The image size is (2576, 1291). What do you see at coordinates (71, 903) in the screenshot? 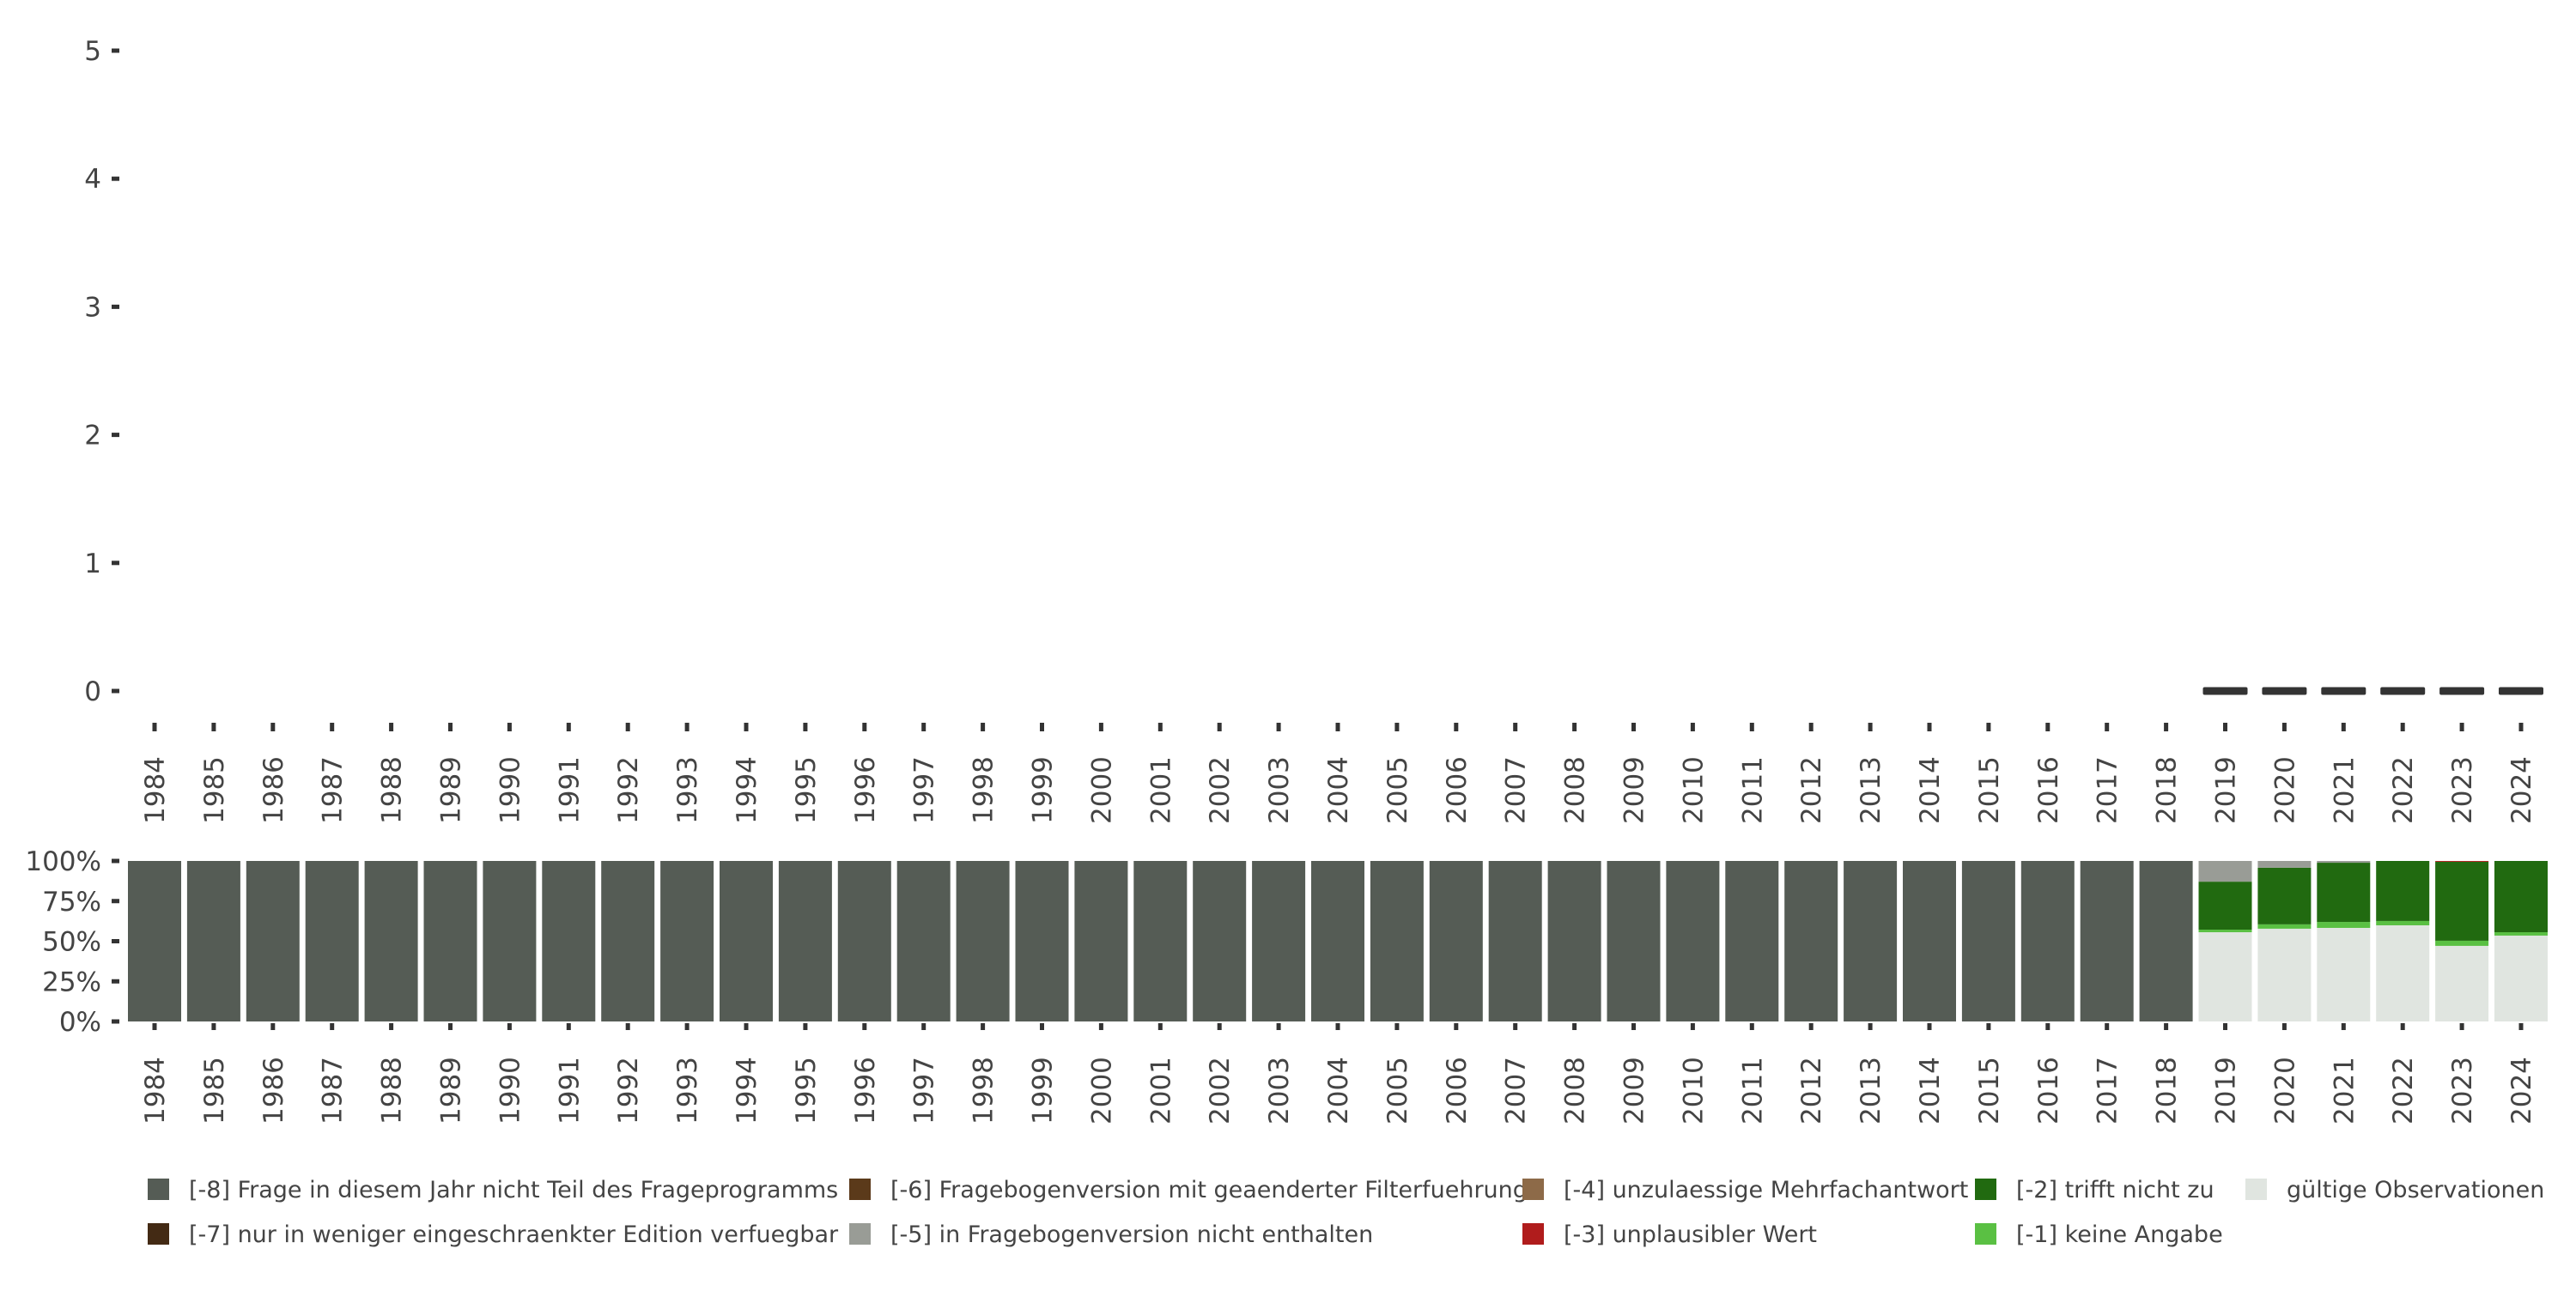
I see `y-tick-label: 75%` at bounding box center [71, 903].